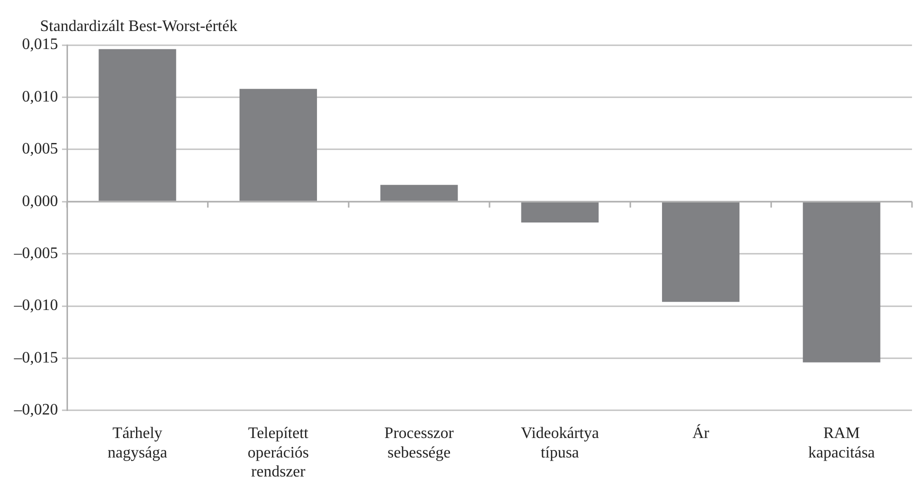 The image size is (914, 501). What do you see at coordinates (419, 443) in the screenshot?
I see `x-tick-label: Processzor sebessége` at bounding box center [419, 443].